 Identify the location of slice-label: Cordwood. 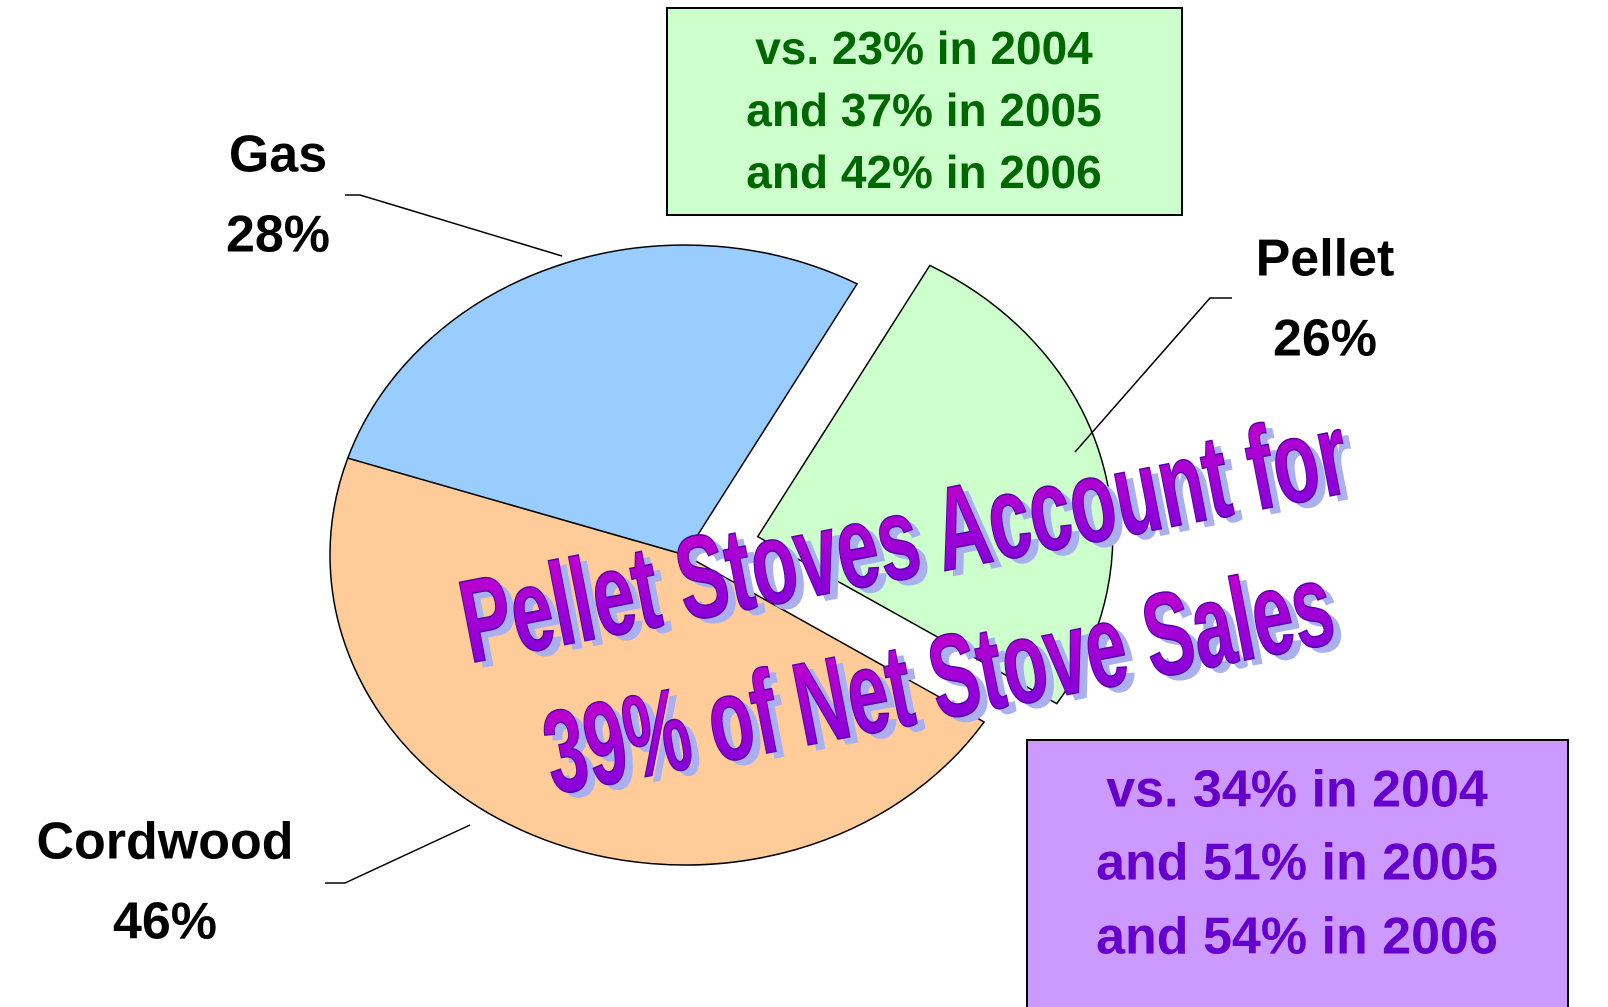
(164, 842).